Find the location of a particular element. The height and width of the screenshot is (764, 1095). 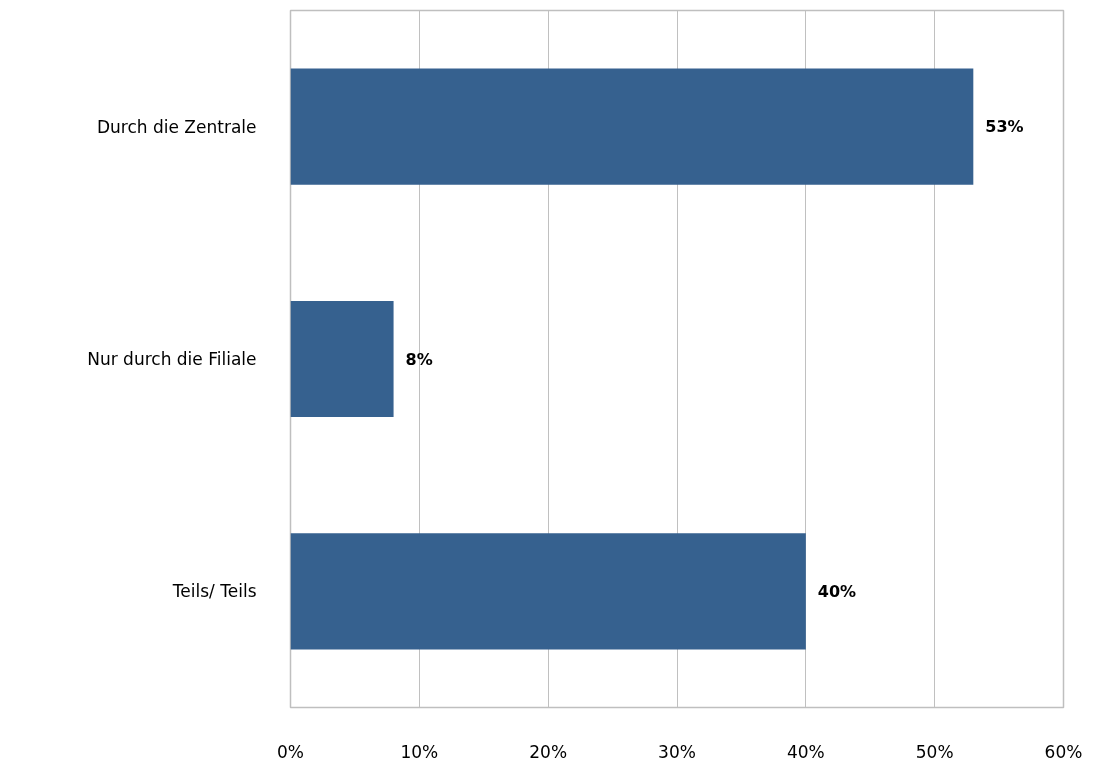

data-label: 8% is located at coordinates (419, 359).